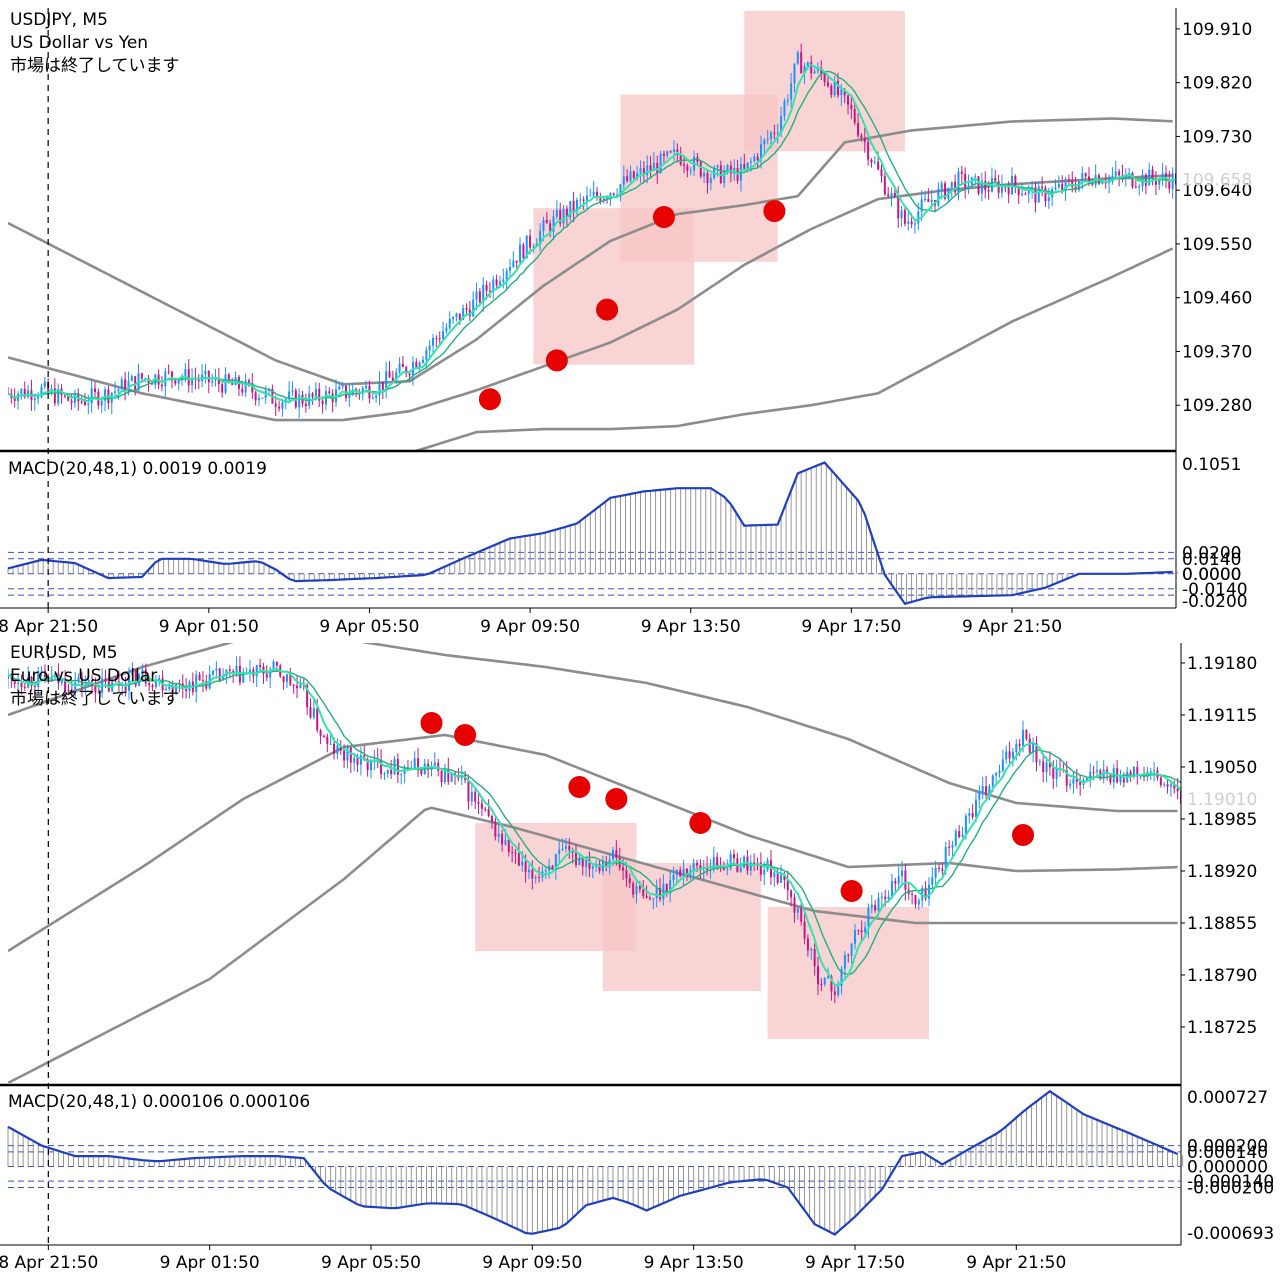 The image size is (1280, 1280). Describe the element at coordinates (49, 627) in the screenshot. I see `time-tick-label: 8 Apr 21:50` at that location.